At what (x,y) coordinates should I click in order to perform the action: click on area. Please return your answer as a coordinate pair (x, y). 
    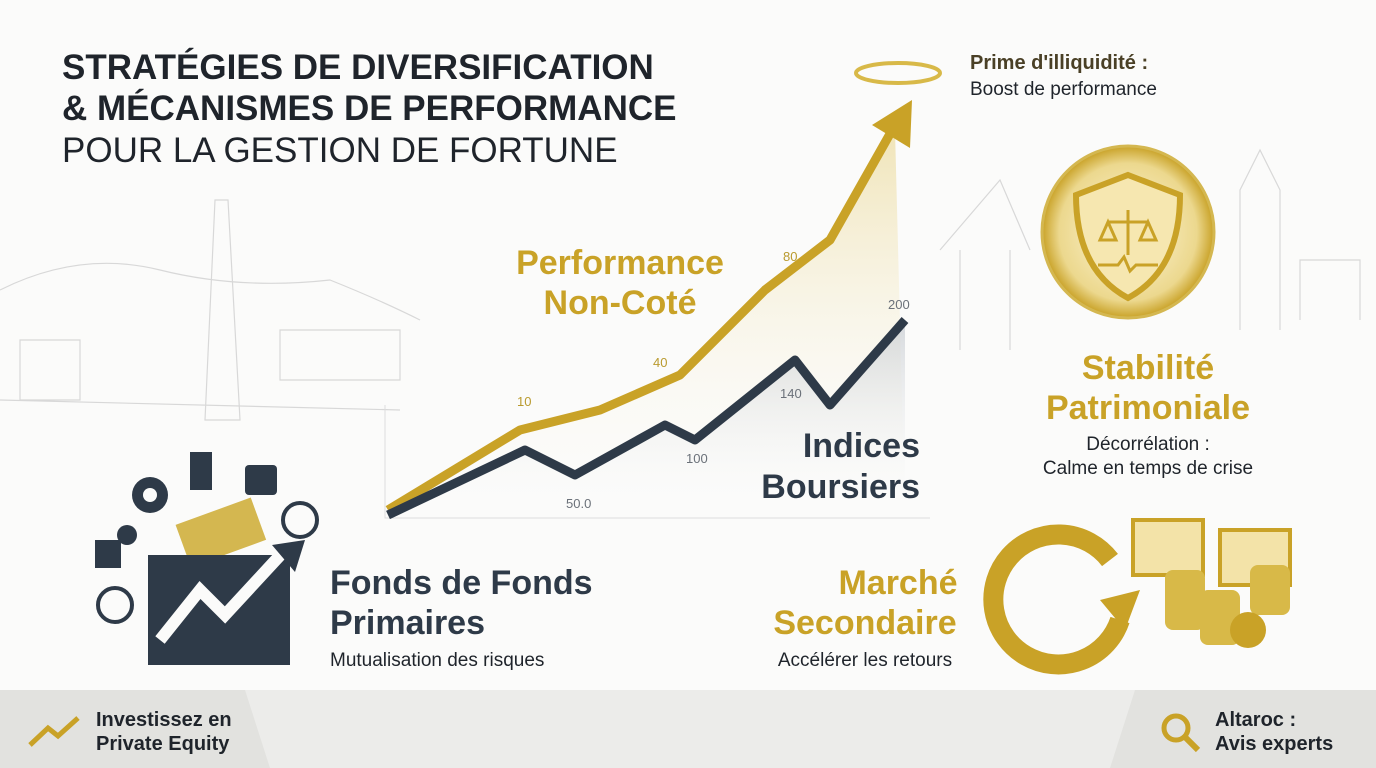
    Looking at the image, I should click on (646, 419).